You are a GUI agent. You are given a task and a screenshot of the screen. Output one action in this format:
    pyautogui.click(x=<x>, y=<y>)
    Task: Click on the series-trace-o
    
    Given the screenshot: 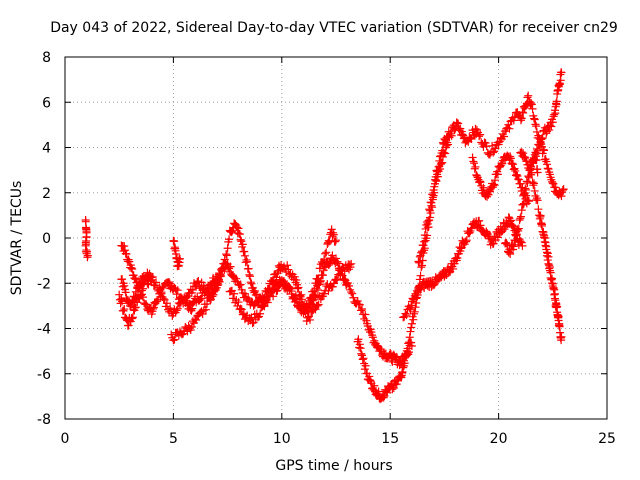 What is the action you would take?
    pyautogui.click(x=136, y=289)
    